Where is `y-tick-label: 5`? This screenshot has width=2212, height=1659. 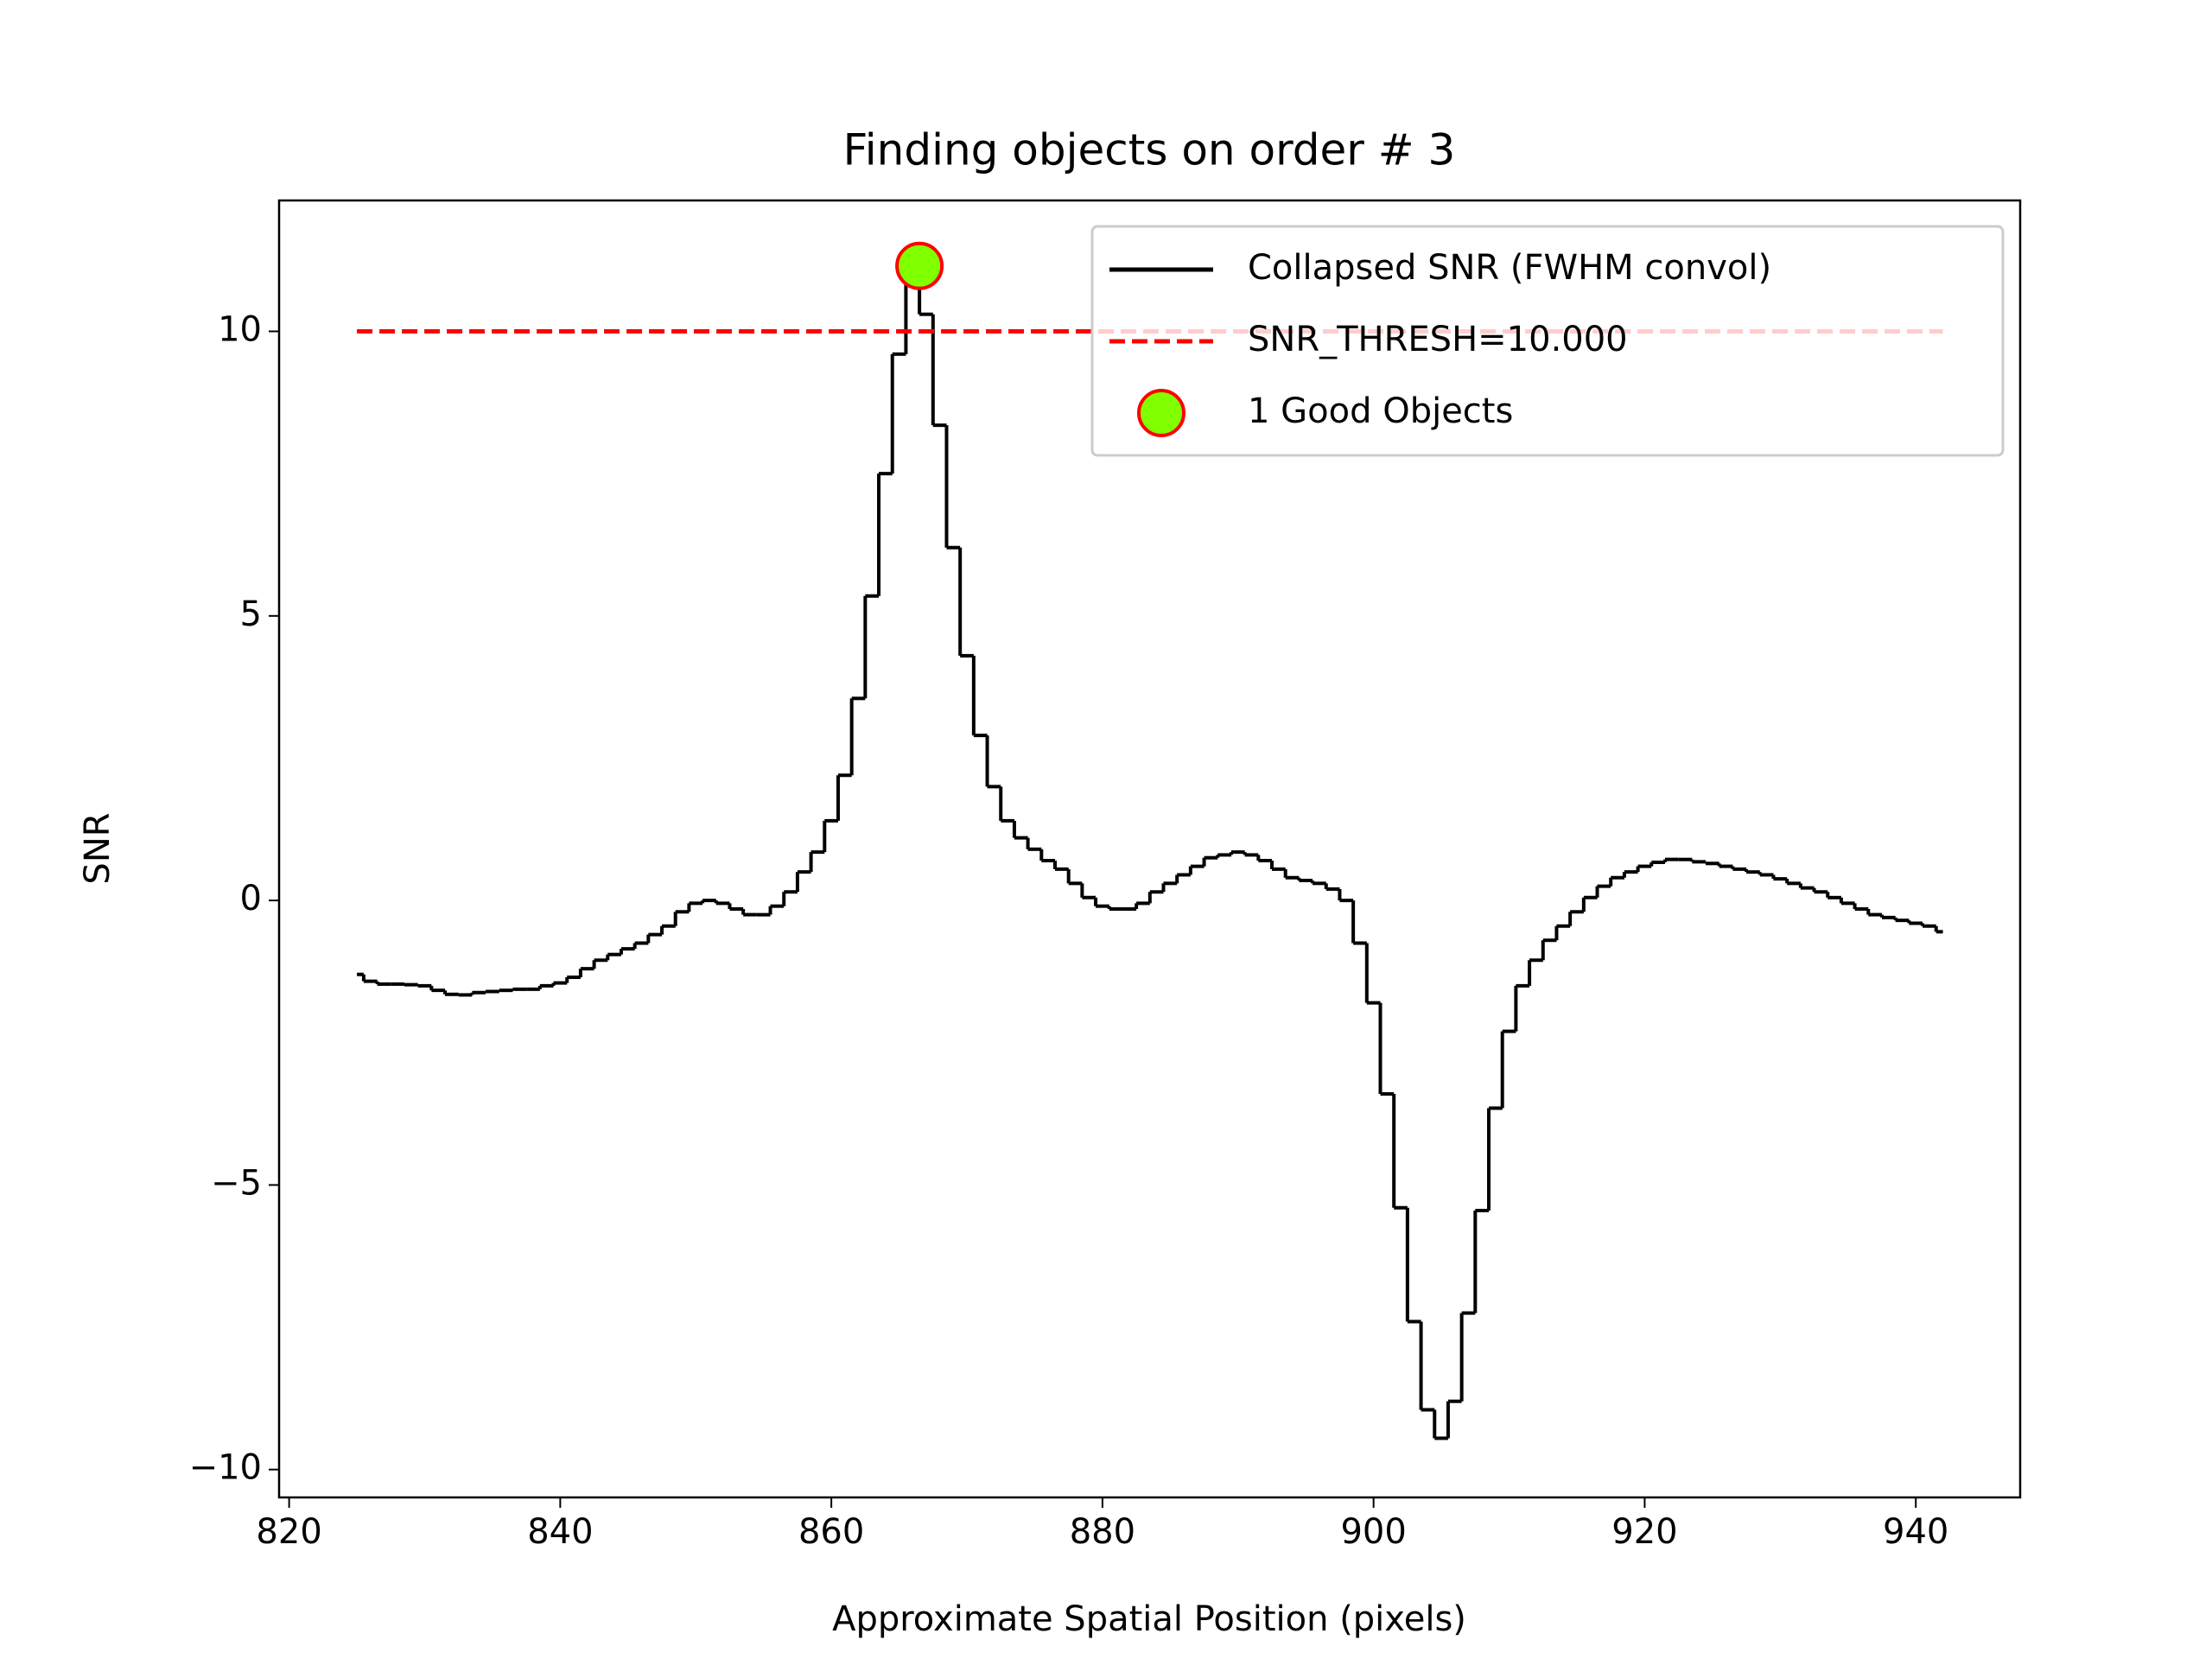 y-tick-label: 5 is located at coordinates (251, 614).